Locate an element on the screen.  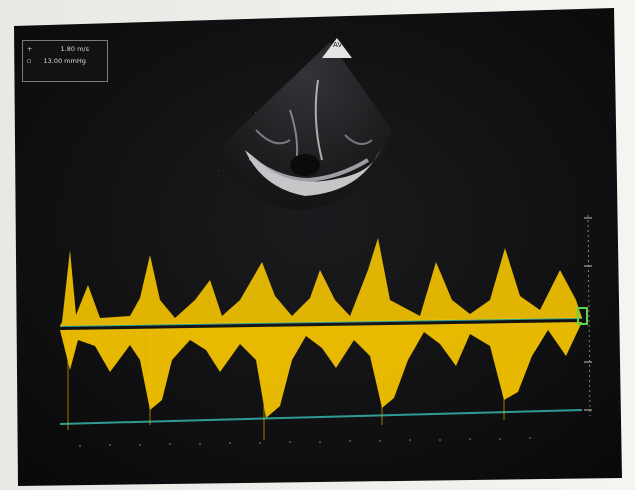
echo-sector-image is located at coordinates (307, 126).